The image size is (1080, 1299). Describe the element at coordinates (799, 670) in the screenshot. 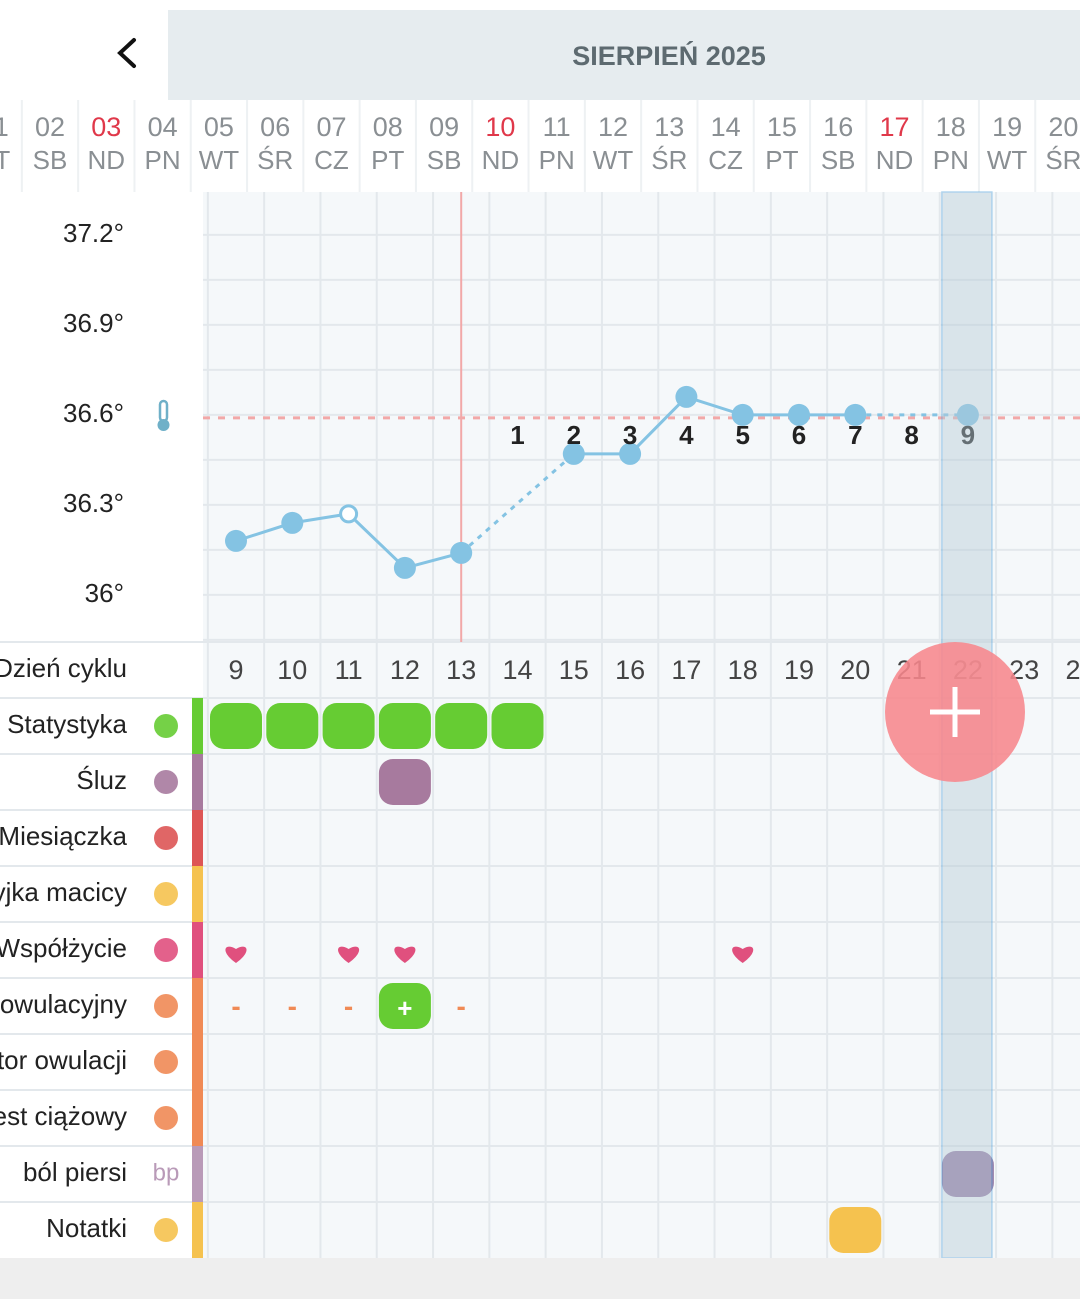

I see `cycle-day: 19` at that location.